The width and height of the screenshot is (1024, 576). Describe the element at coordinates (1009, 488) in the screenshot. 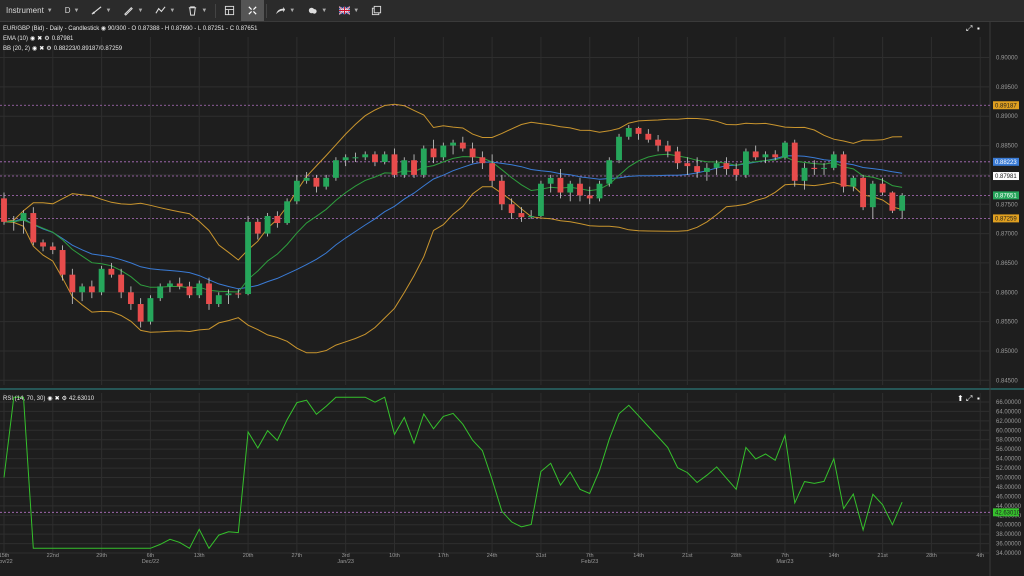

I see `rsi-tick-label: 48.00000` at that location.